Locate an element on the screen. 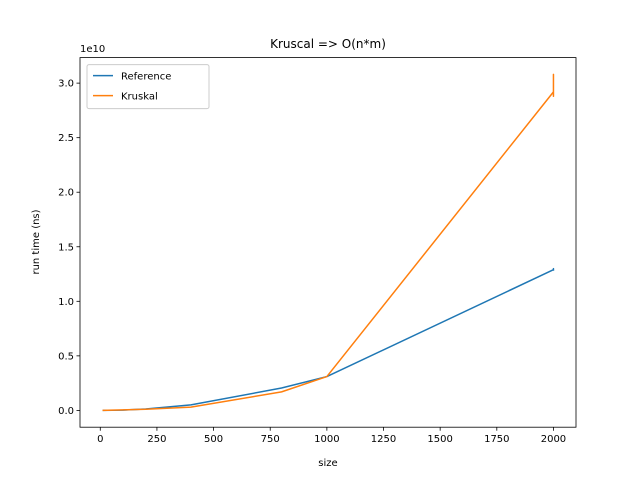 This screenshot has height=484, width=640. legend-label: Kruskal is located at coordinates (139, 97).